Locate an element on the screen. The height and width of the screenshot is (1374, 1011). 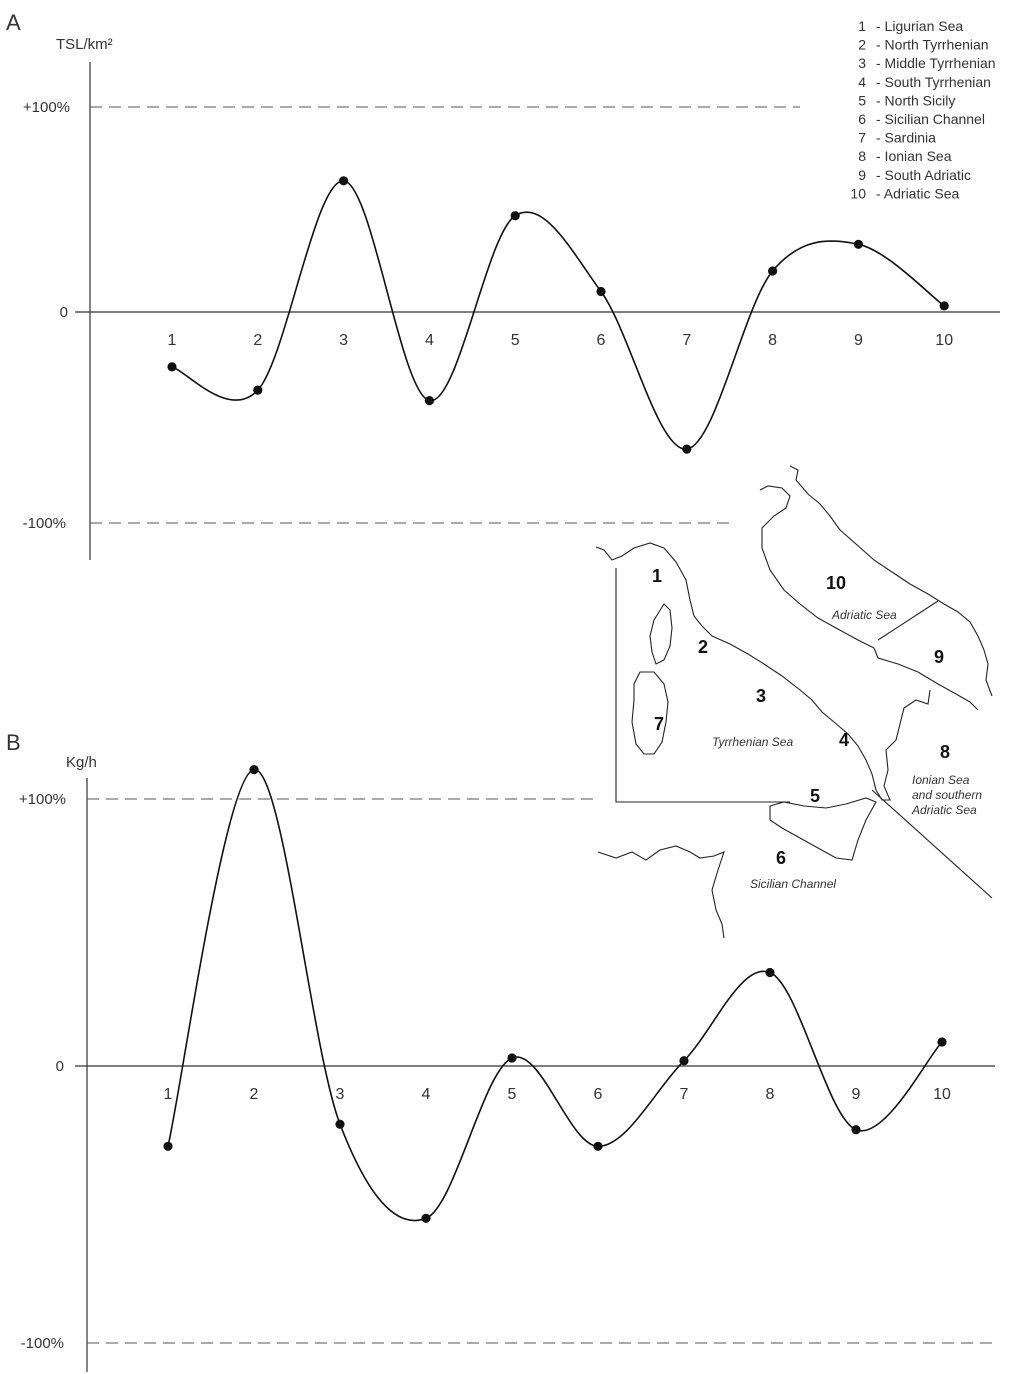
panel-a-label: A is located at coordinates (13, 22).